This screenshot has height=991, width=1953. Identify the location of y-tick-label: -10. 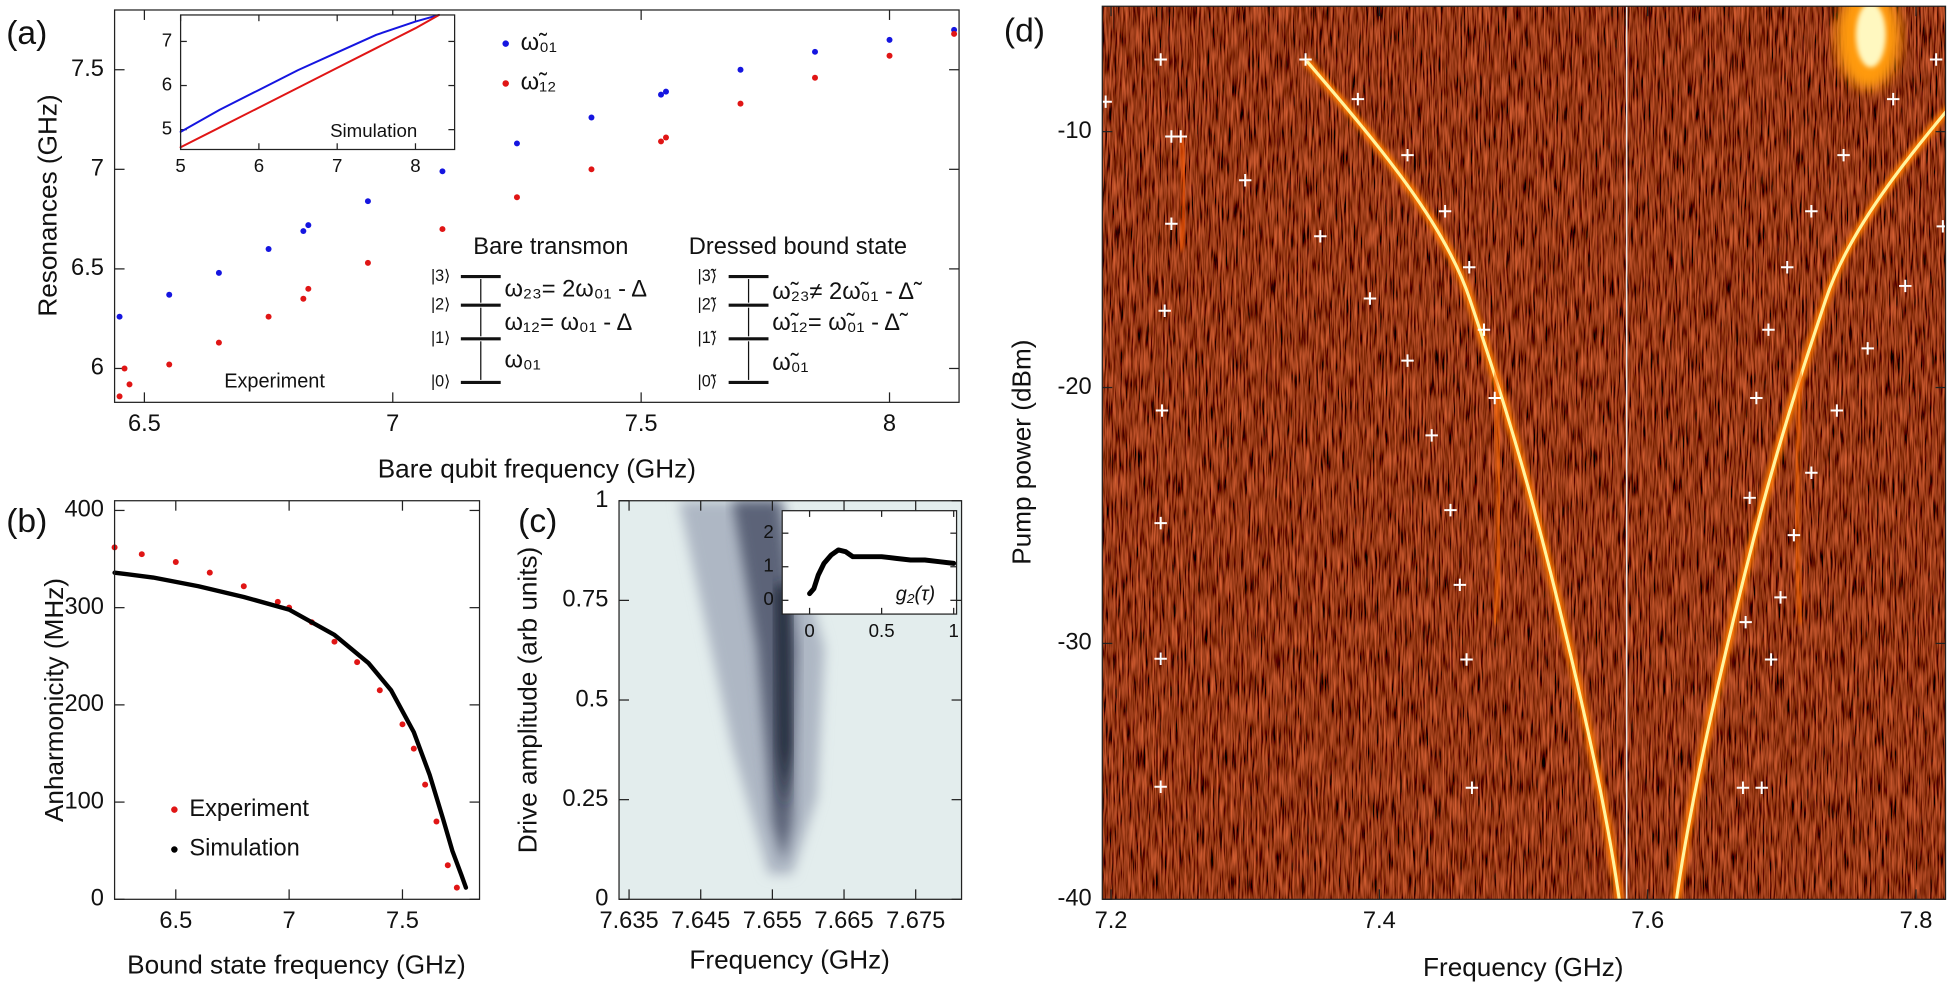
(1074, 131).